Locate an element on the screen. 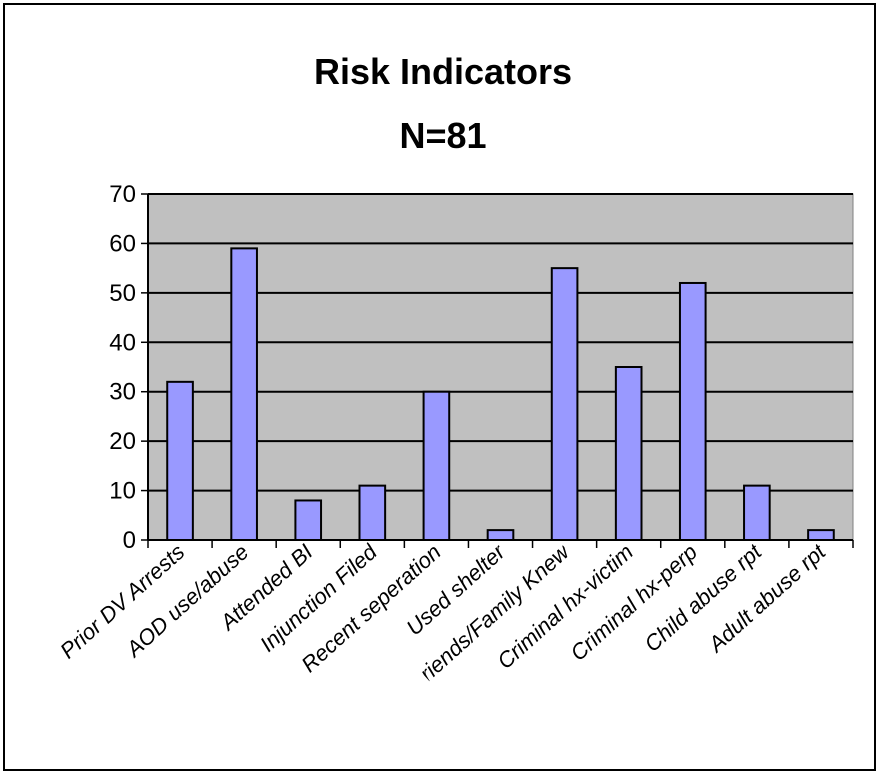  chart-title: Risk Indicators is located at coordinates (443, 71).